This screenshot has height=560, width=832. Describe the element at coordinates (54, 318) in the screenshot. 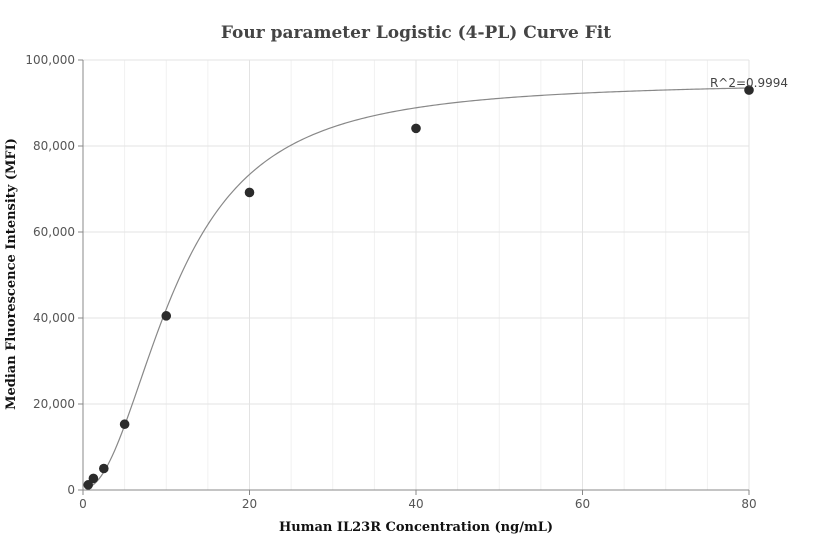

I see `y-tick-label: 40,000` at that location.